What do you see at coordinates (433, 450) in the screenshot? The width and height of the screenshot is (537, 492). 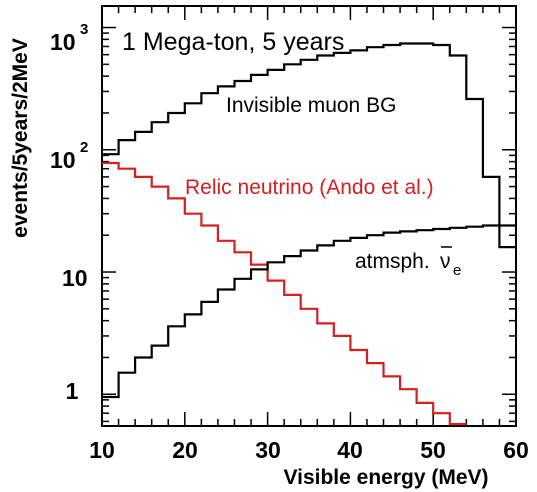 I see `x-tick-label-50: 50` at bounding box center [433, 450].